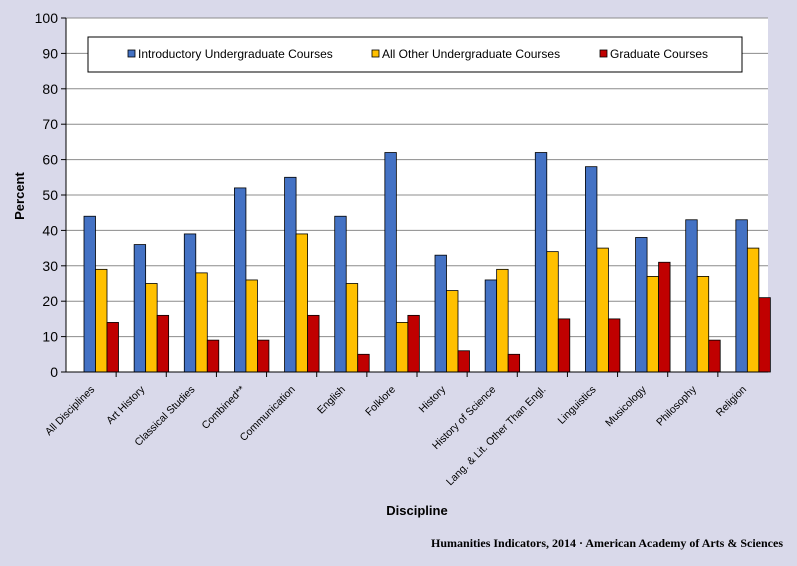  What do you see at coordinates (576, 405) in the screenshot?
I see `x-tick-label: Linguistics` at bounding box center [576, 405].